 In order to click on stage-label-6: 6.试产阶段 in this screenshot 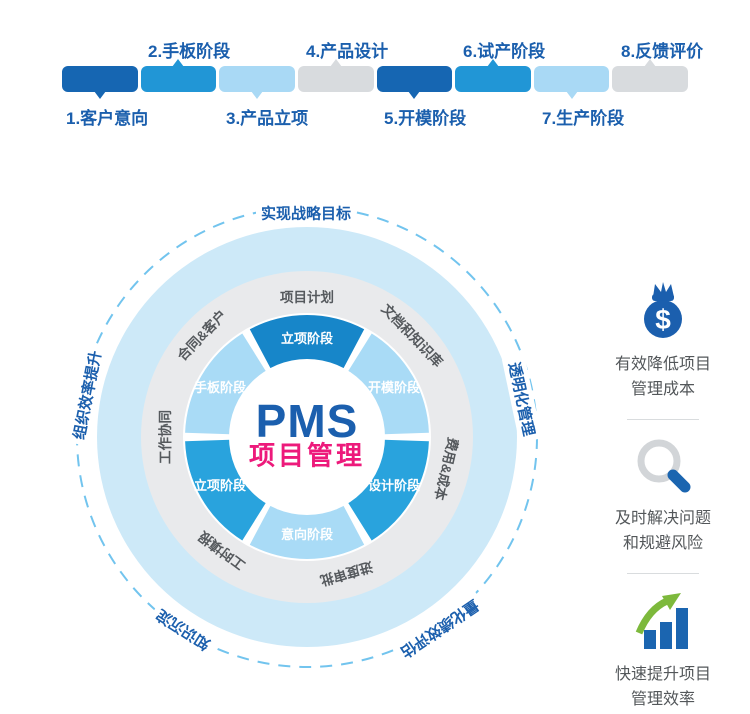, I will do `click(504, 51)`.